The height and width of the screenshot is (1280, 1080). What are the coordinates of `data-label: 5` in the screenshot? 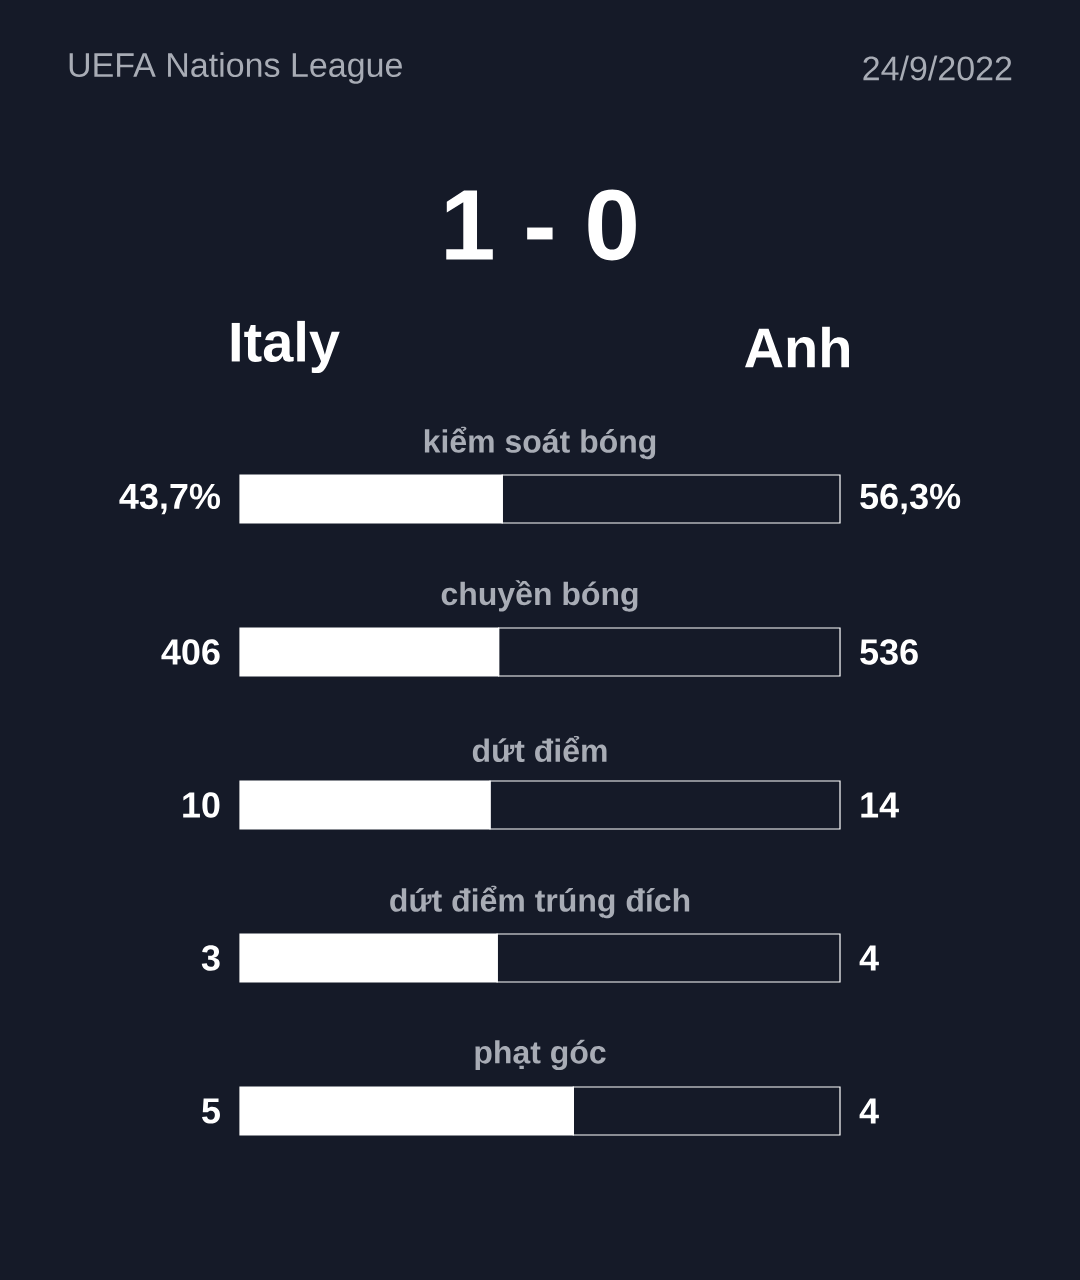 It's located at (211, 1111).